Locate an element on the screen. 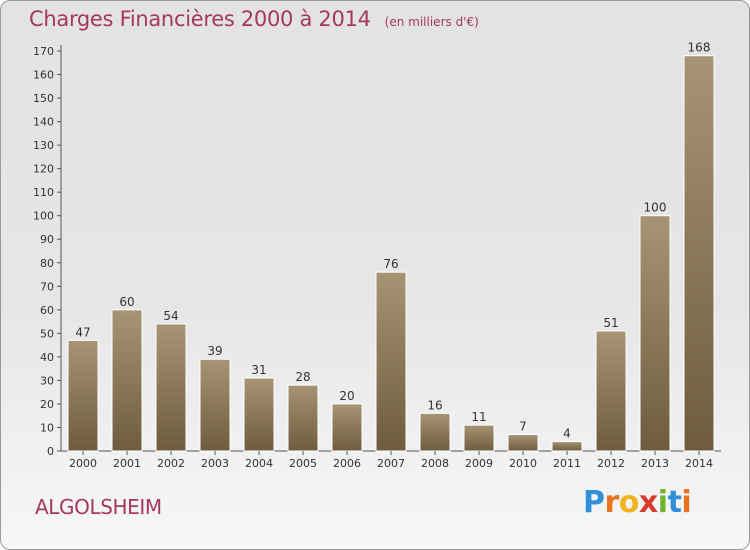 Image resolution: width=750 pixels, height=550 pixels. y-tick-label: 170 is located at coordinates (43, 51).